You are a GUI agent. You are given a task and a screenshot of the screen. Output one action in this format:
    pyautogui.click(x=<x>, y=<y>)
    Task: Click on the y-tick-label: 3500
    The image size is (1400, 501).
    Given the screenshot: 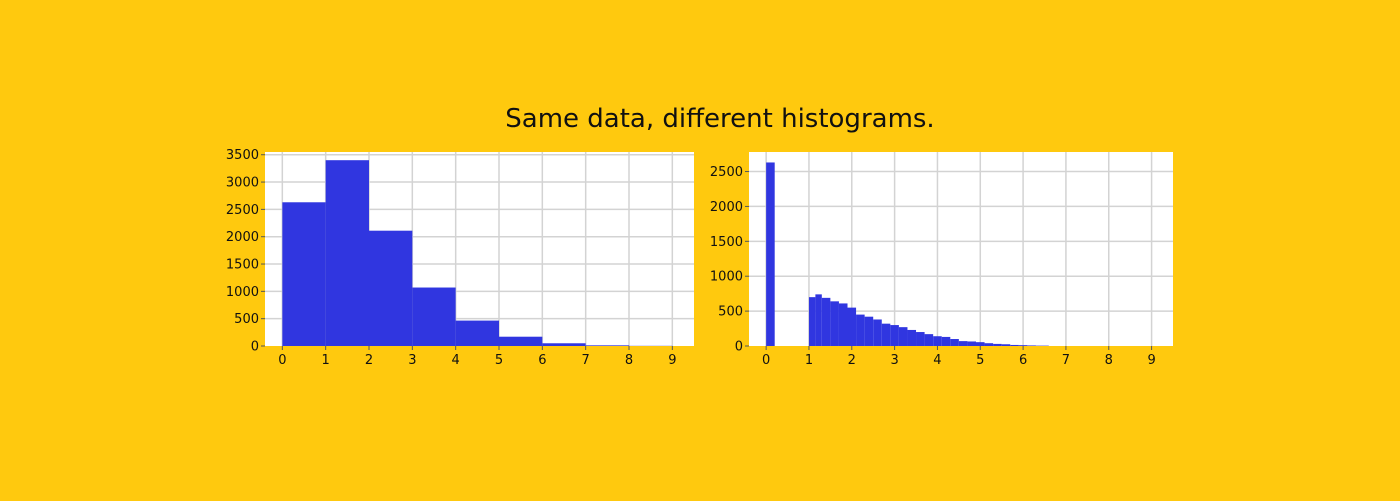 What is the action you would take?
    pyautogui.click(x=242, y=155)
    